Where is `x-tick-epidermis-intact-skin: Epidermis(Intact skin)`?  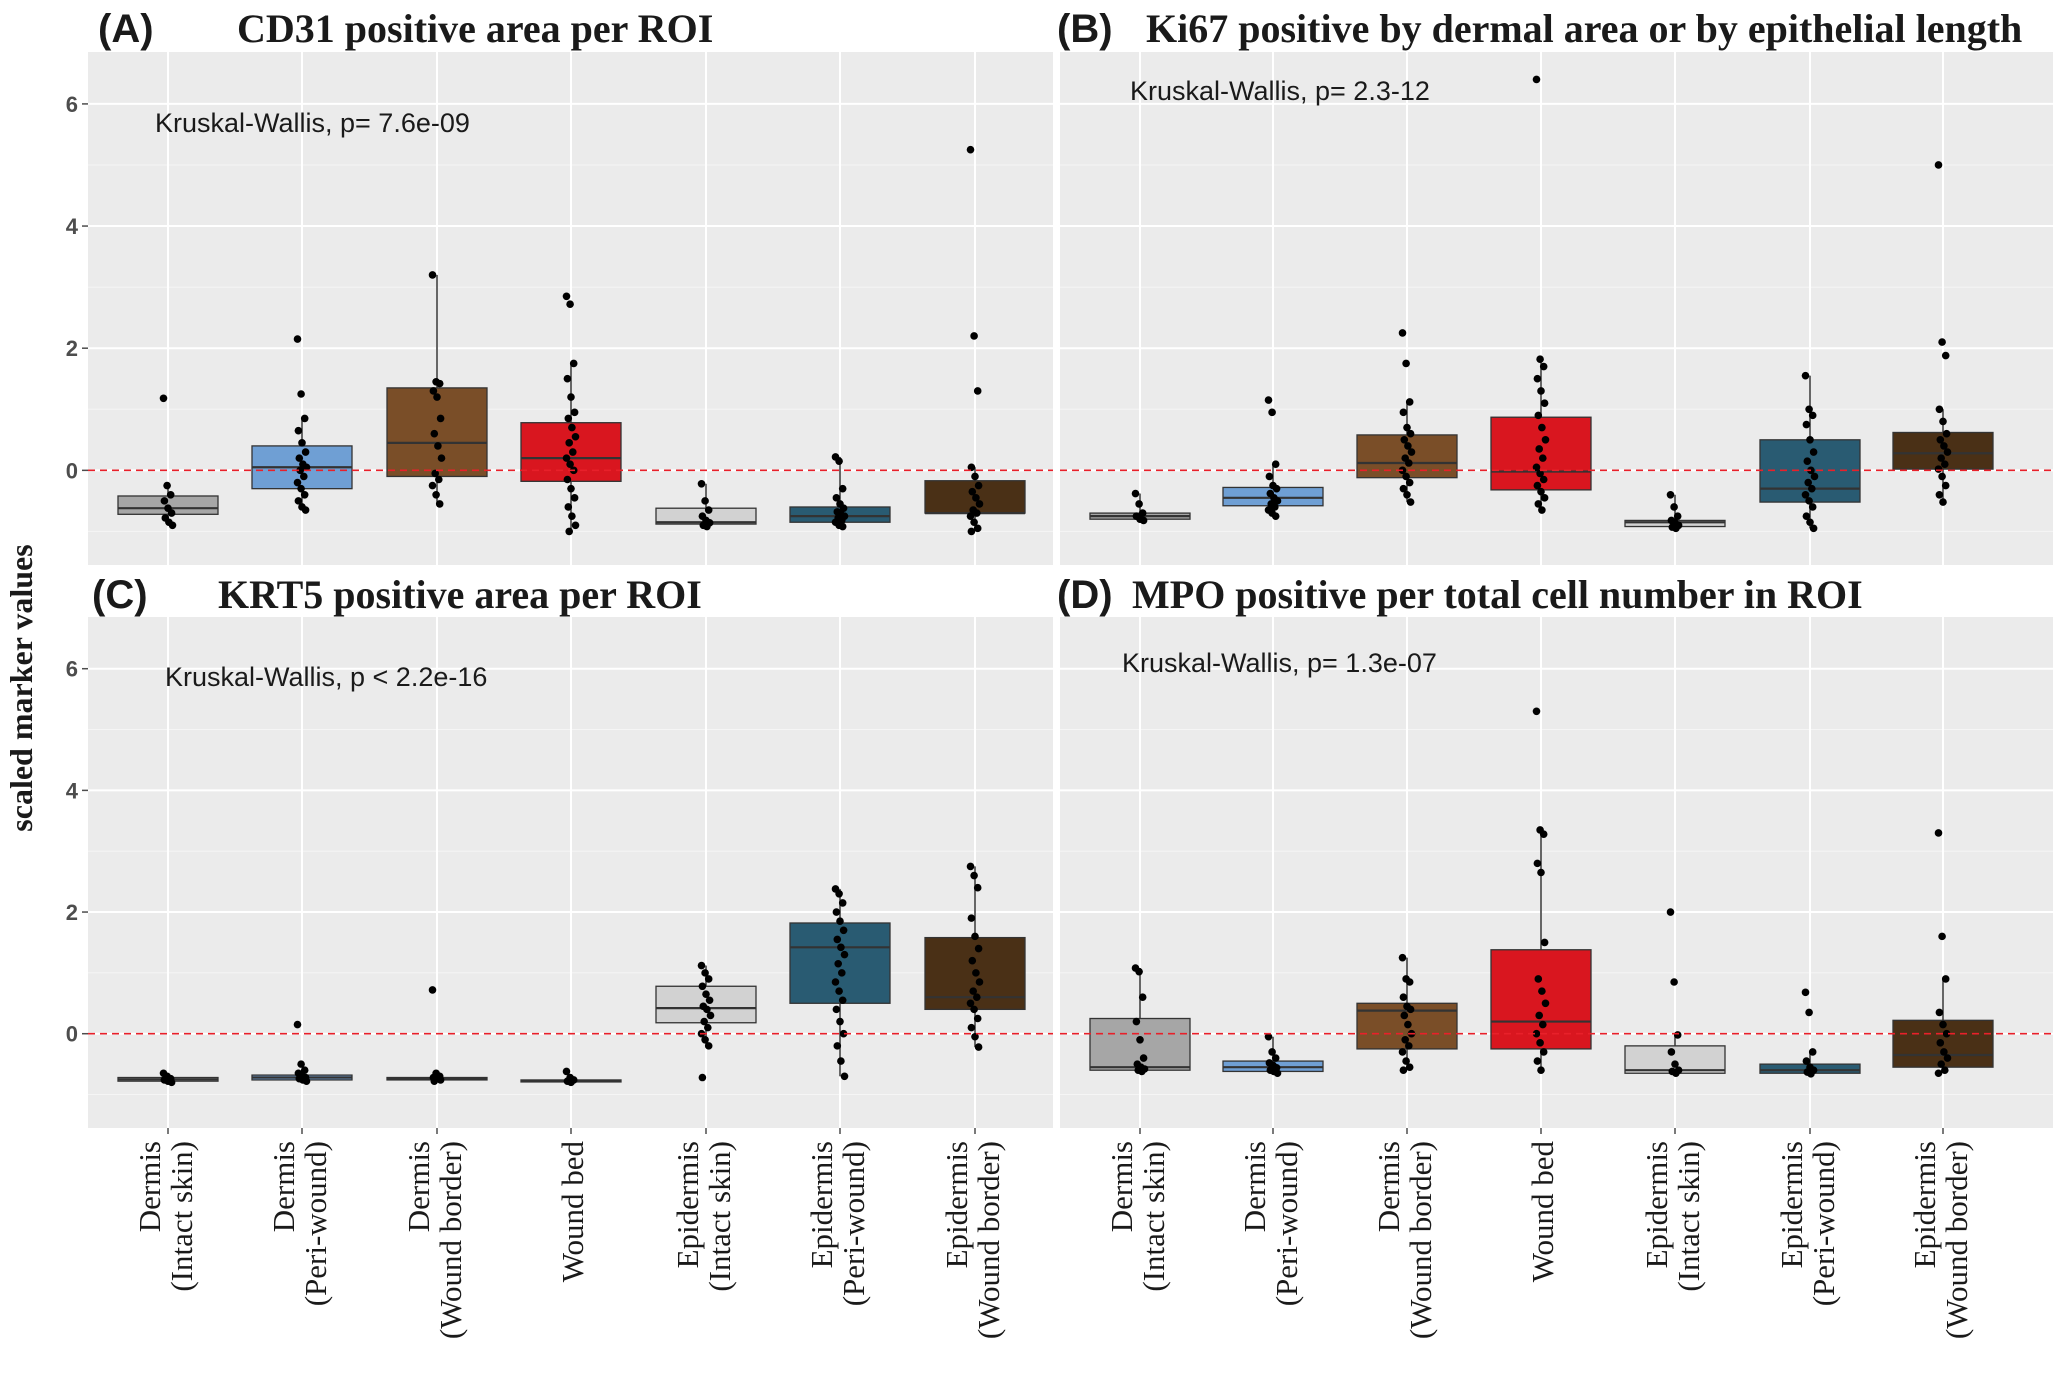 x-tick-epidermis-intact-skin: Epidermis(Intact skin) is located at coordinates (1672, 1210).